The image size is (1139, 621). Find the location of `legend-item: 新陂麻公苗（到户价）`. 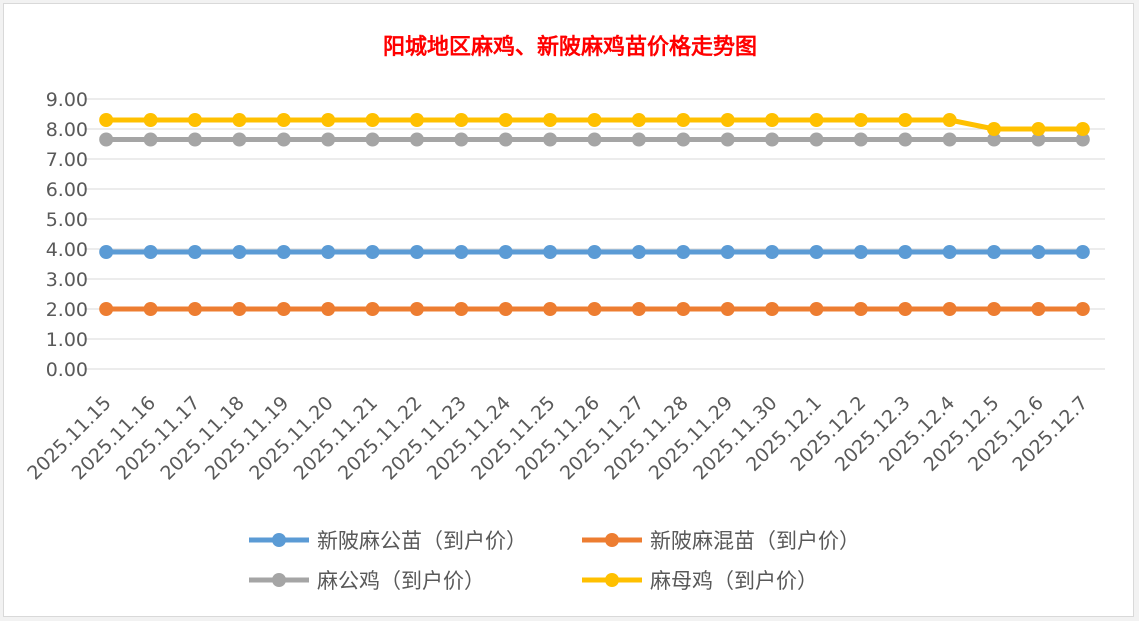

legend-item: 新陂麻公苗（到户价） is located at coordinates (388, 541).